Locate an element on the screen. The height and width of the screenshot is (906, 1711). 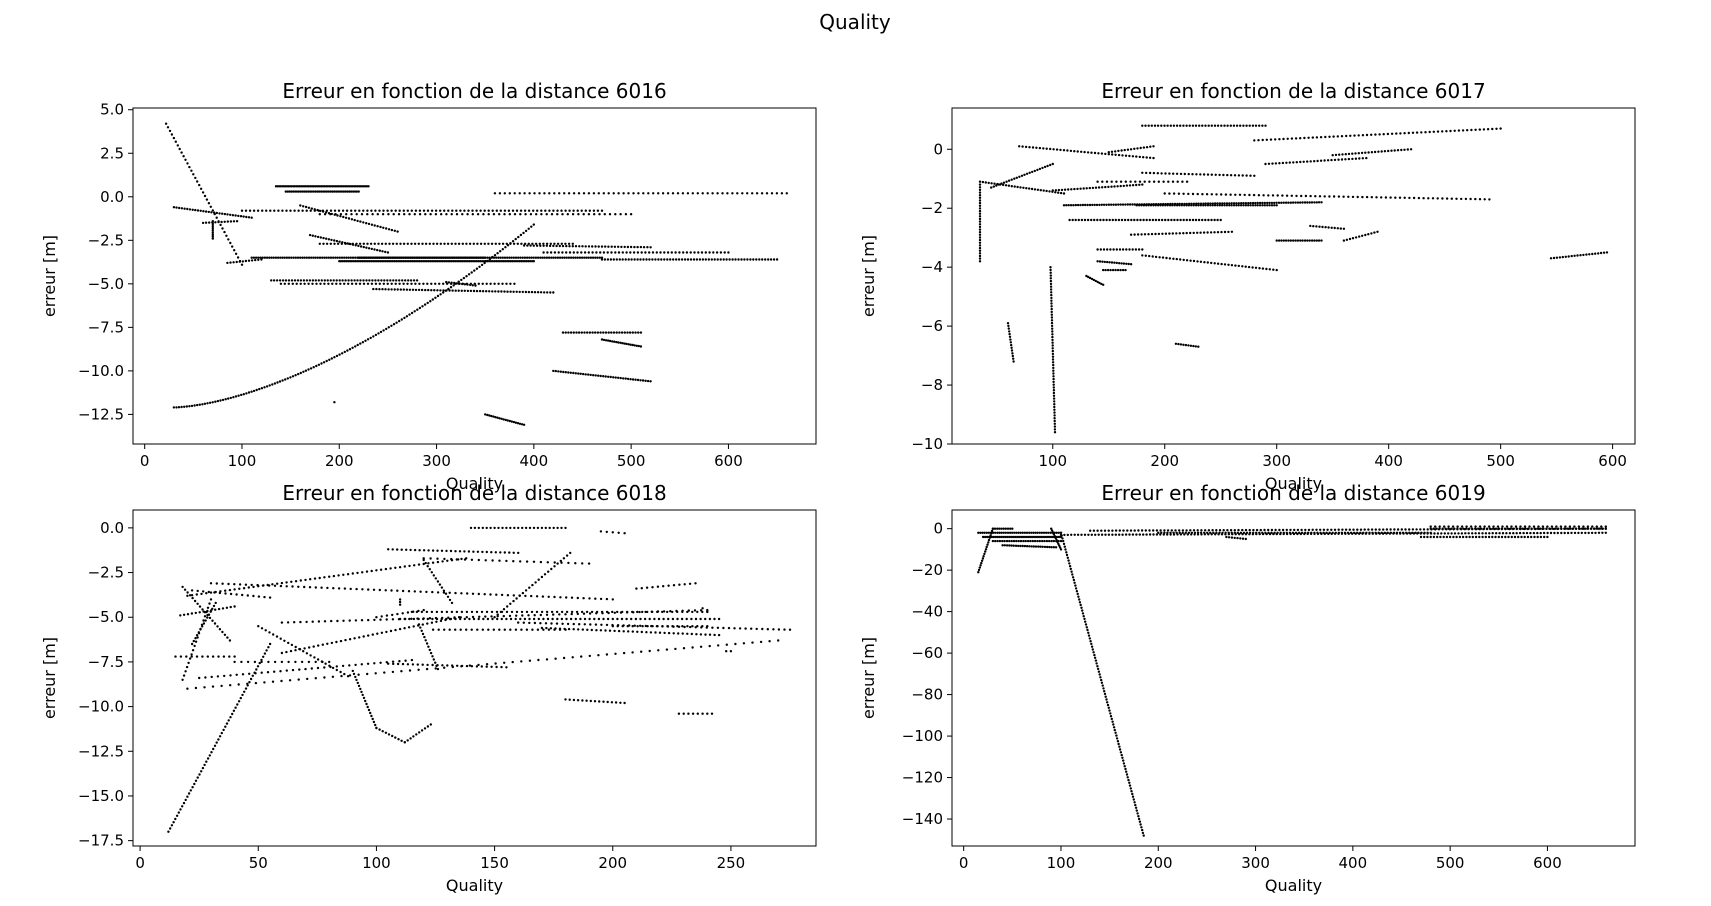
x-tick-label: 200 is located at coordinates (612, 863).